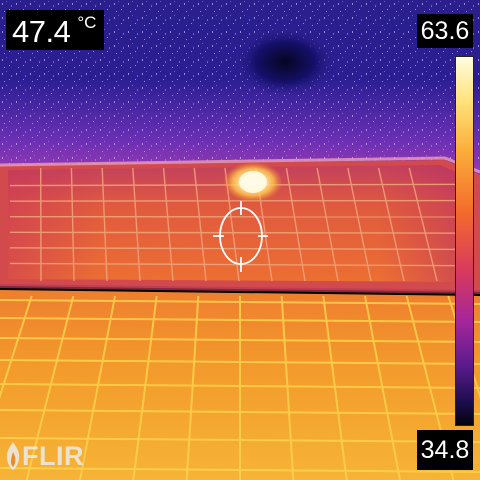 The width and height of the screenshot is (480, 480). What do you see at coordinates (445, 450) in the screenshot?
I see `scale-min-temperature: 34.8` at bounding box center [445, 450].